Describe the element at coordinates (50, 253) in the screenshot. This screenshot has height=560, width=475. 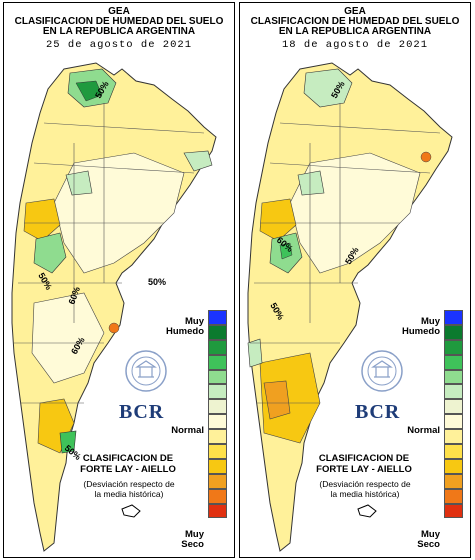
I see `wet-zone-center` at that location.